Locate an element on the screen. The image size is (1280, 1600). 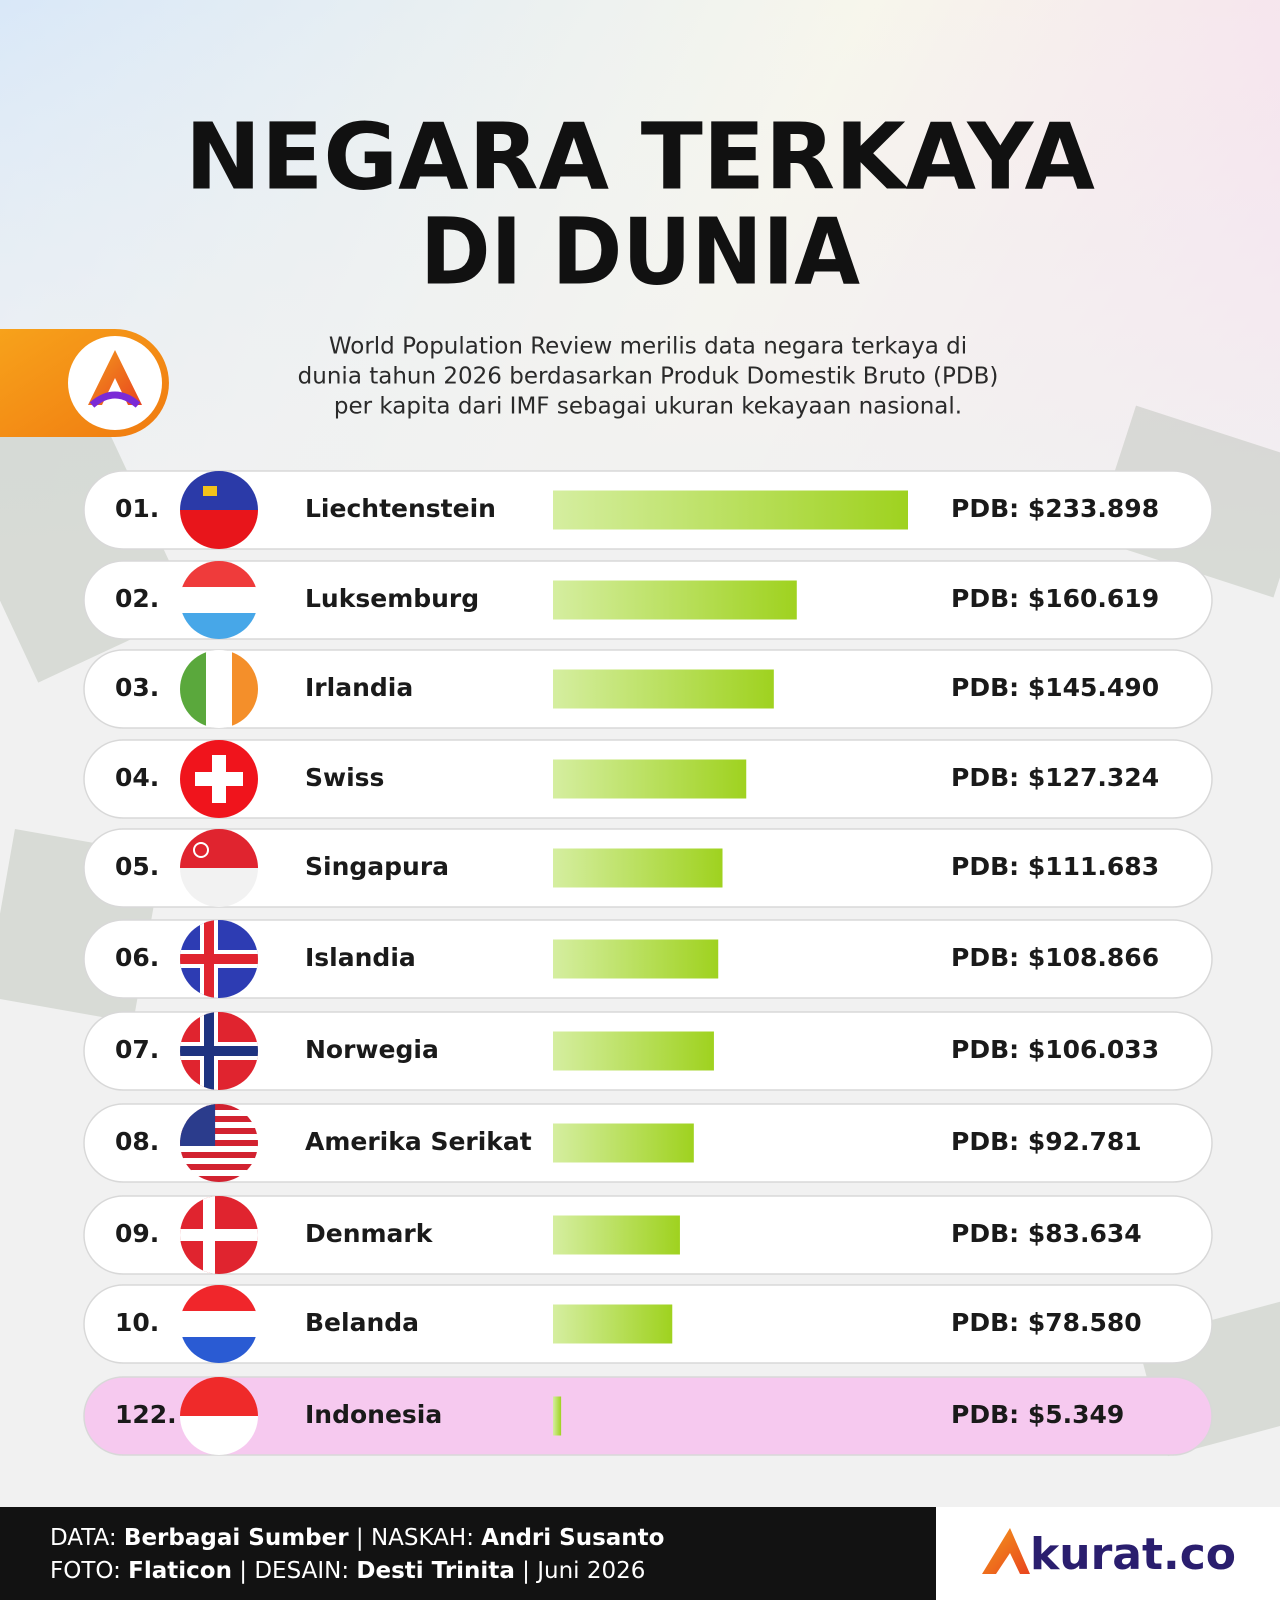
footer-bar is located at coordinates (468, 1553).